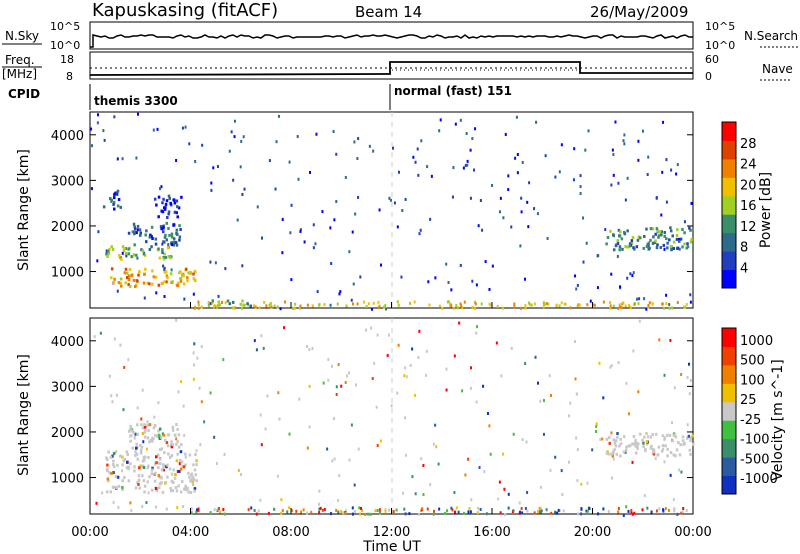 This screenshot has height=554, width=800. What do you see at coordinates (67, 181) in the screenshot?
I see `ytick-label: 3000` at bounding box center [67, 181].